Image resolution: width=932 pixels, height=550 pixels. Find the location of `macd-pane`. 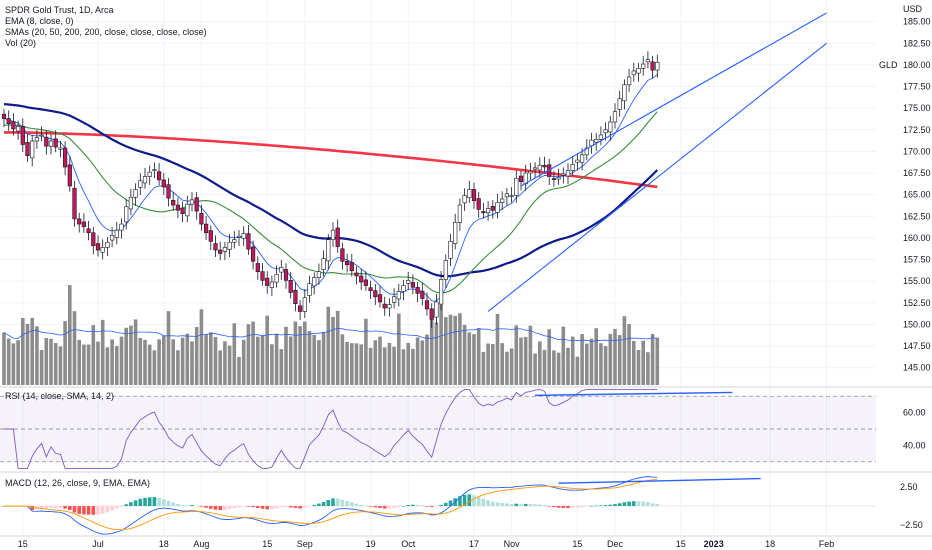

macd-pane is located at coordinates (438, 505).